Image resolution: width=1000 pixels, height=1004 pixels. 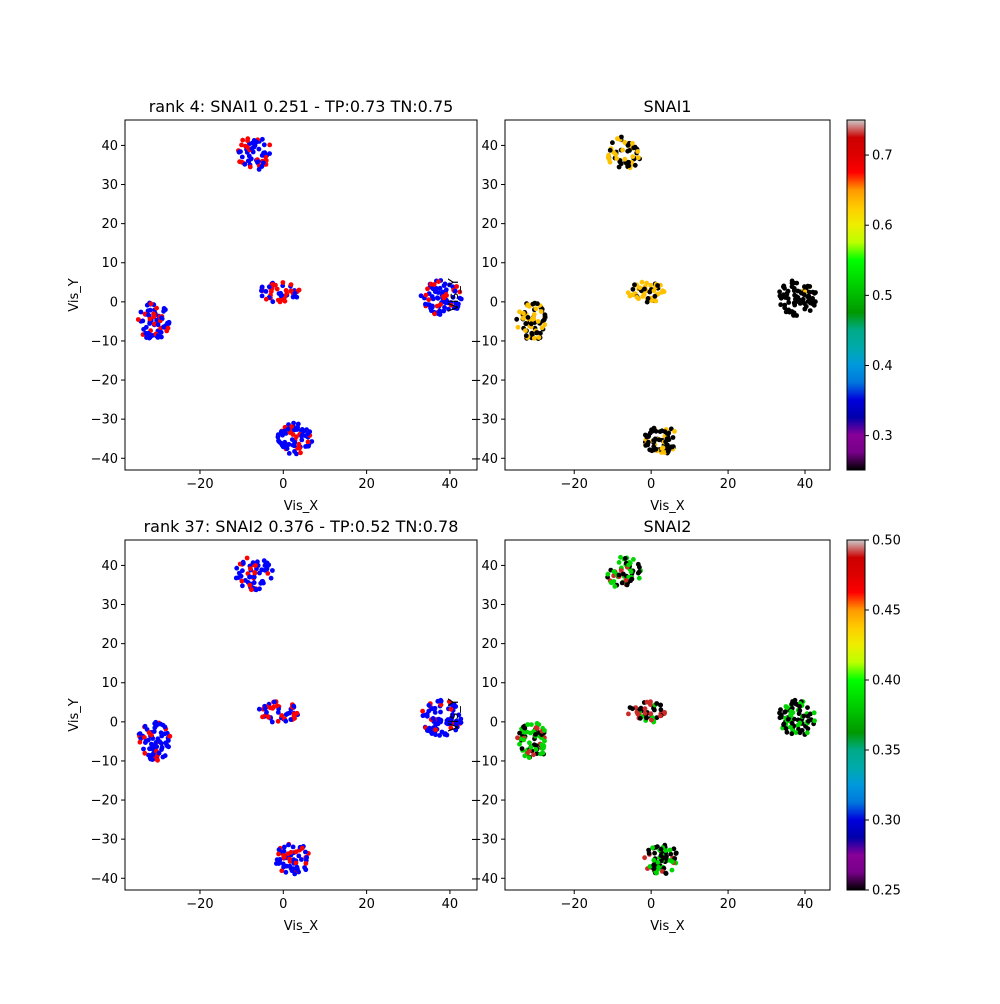 I want to click on y-tick-label: −30, so click(x=104, y=420).